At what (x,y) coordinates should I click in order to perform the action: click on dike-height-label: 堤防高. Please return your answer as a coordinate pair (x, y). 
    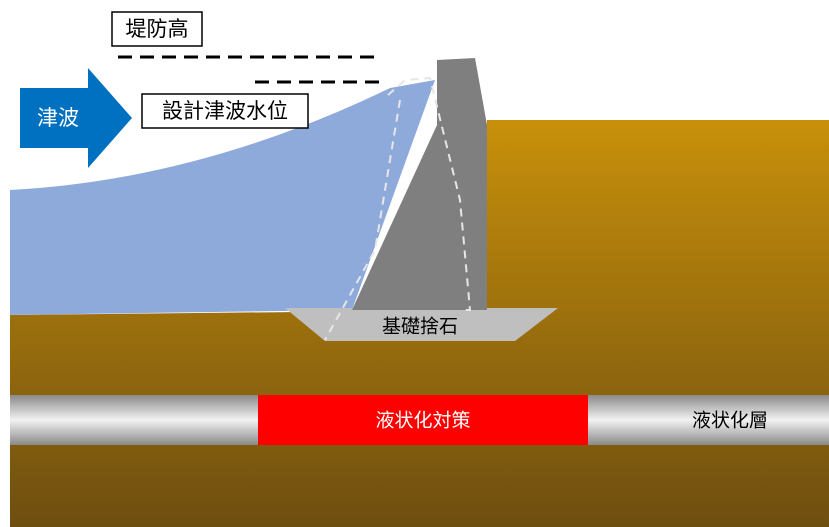
    Looking at the image, I should click on (157, 29).